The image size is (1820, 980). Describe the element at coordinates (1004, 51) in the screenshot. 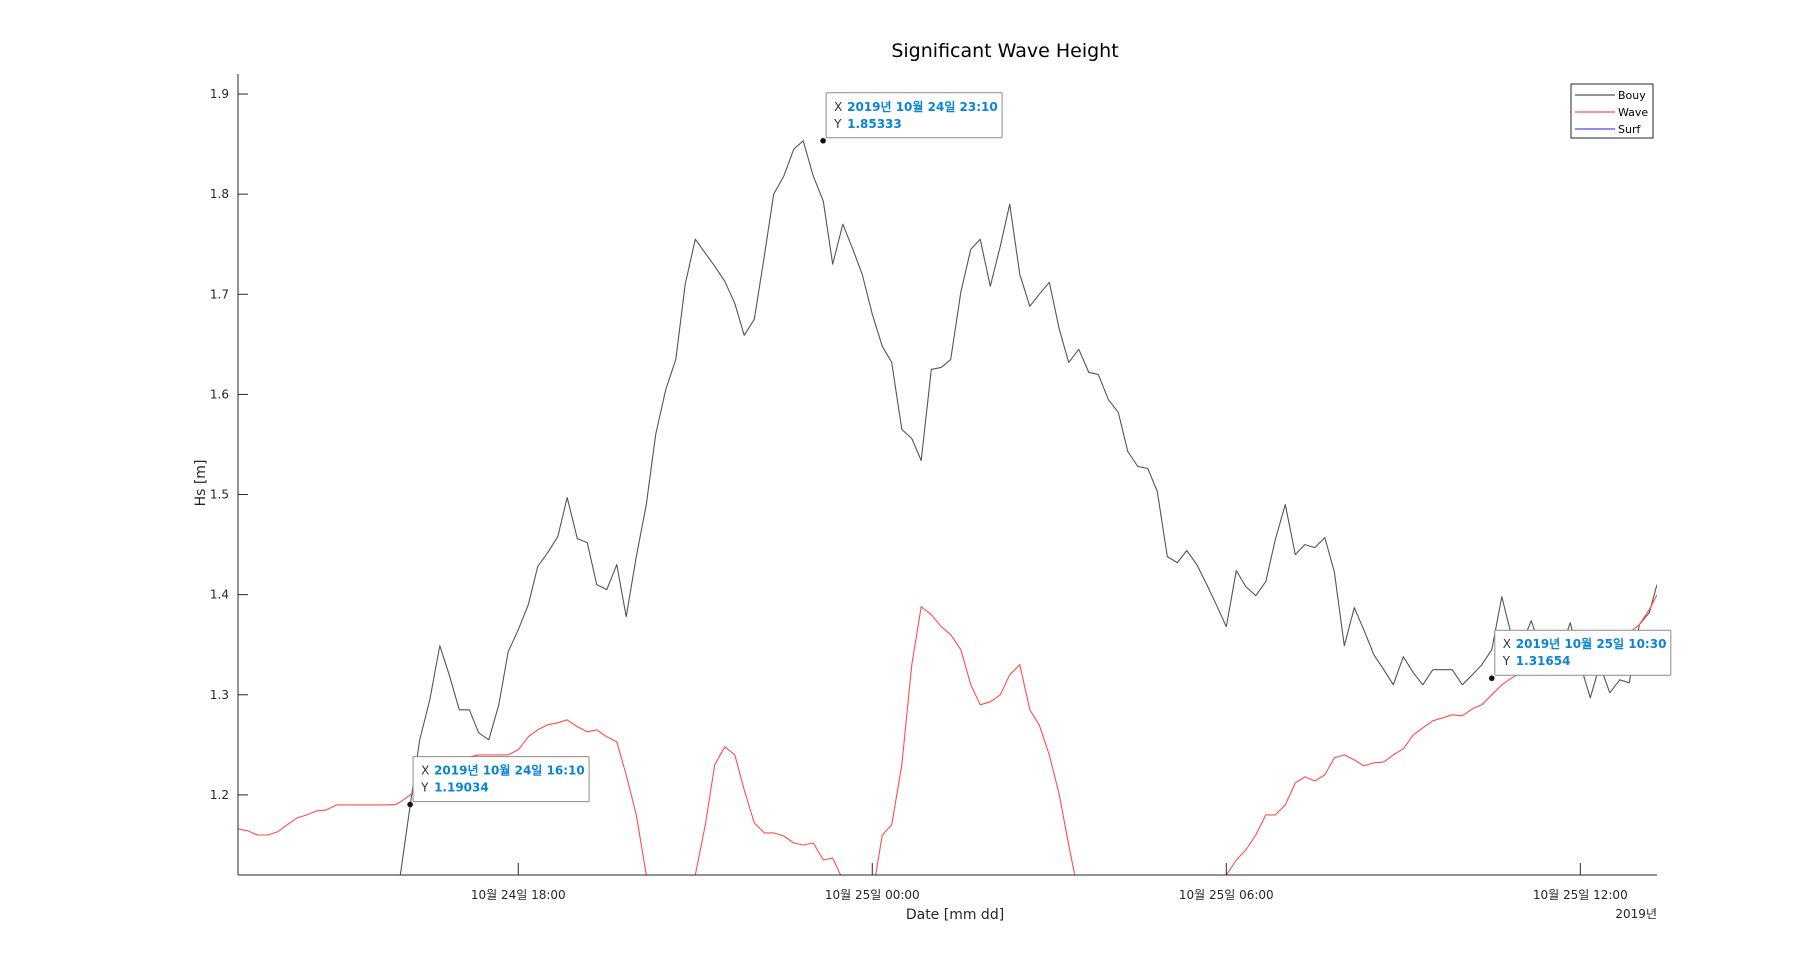

I see `chart-title: Significant Wave Height` at that location.